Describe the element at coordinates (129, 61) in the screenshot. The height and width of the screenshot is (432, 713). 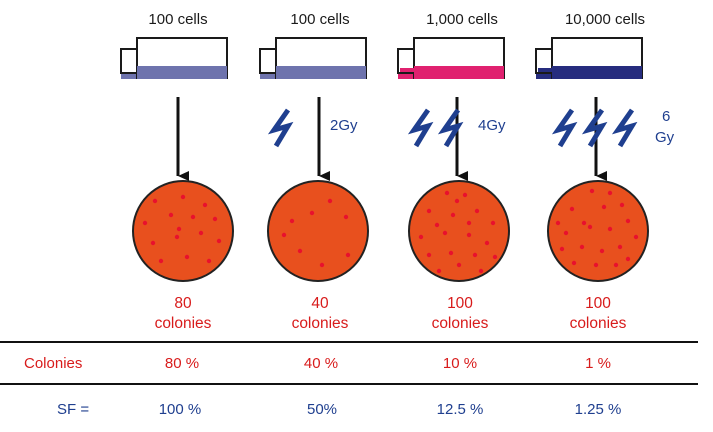
I see `flask-neck-col1` at that location.